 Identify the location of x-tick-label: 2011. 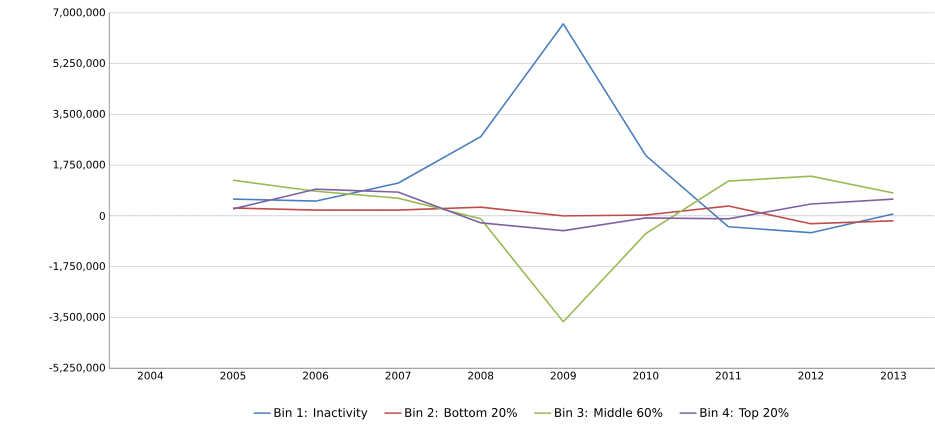
(728, 376).